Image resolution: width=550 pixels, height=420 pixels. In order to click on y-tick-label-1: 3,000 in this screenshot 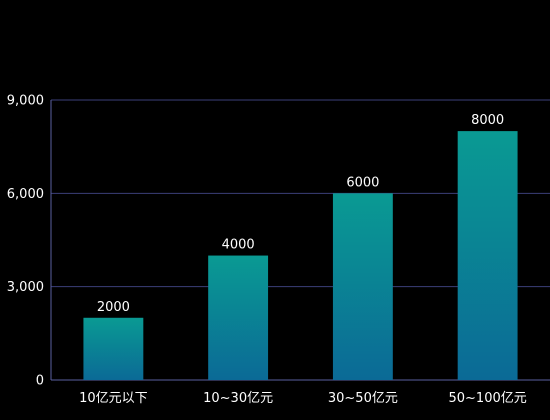, I will do `click(25, 287)`.